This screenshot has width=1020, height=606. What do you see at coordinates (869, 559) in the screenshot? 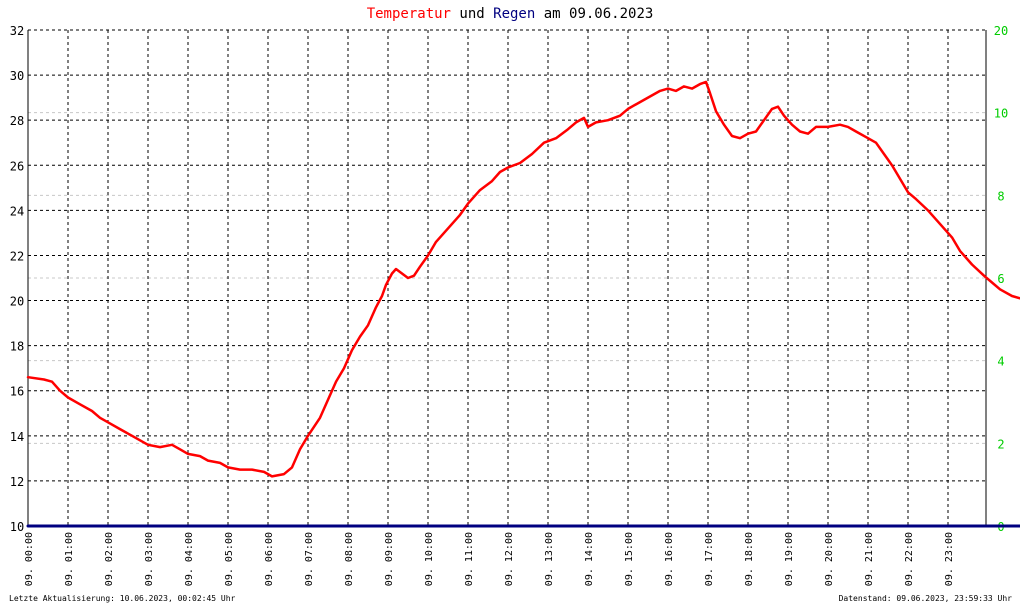
I see `x-tick-label: 09. 21:00` at bounding box center [869, 559].